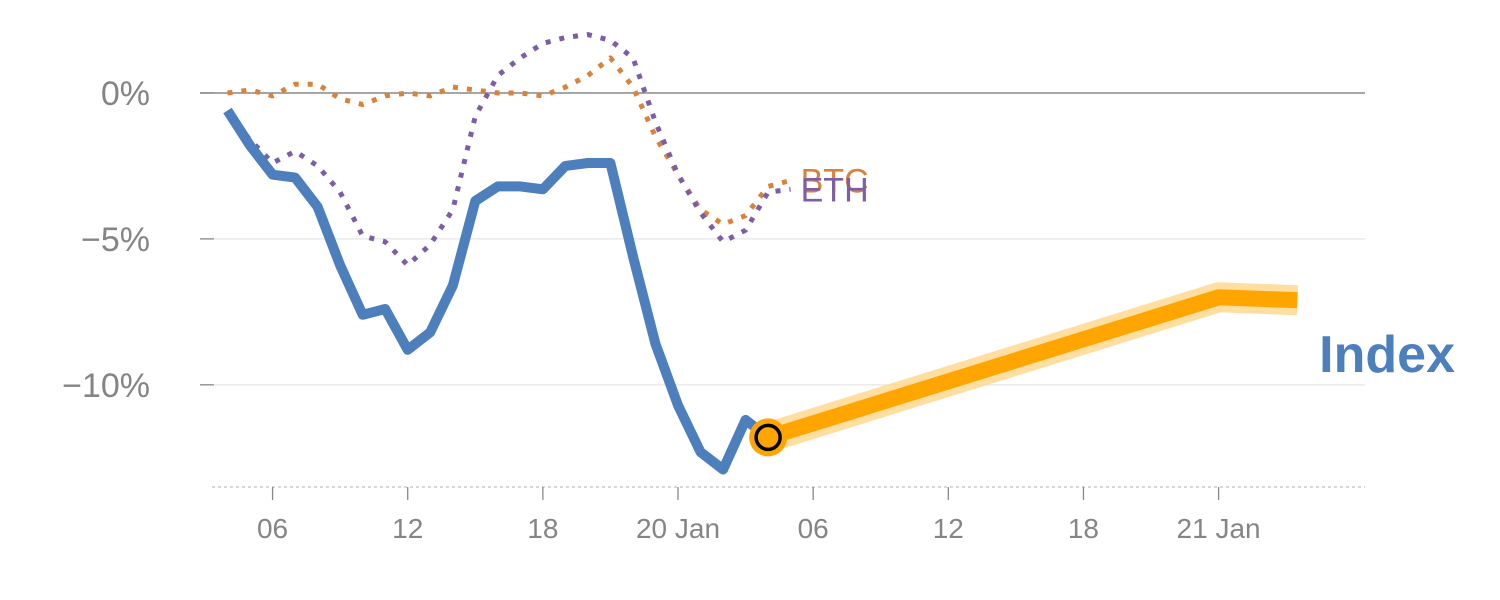 The image size is (1500, 600). I want to click on current-value-marker, so click(768, 437).